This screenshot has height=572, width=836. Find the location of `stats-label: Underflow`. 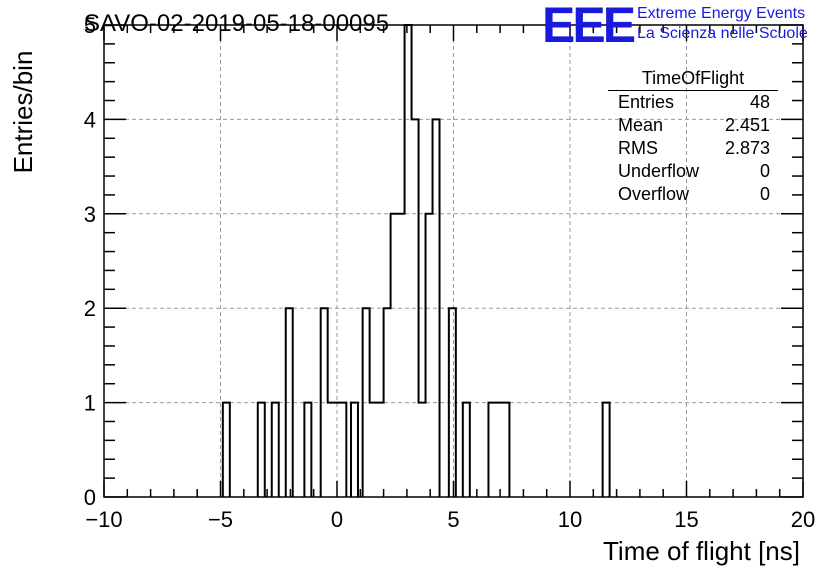

stats-label: Underflow is located at coordinates (659, 171).